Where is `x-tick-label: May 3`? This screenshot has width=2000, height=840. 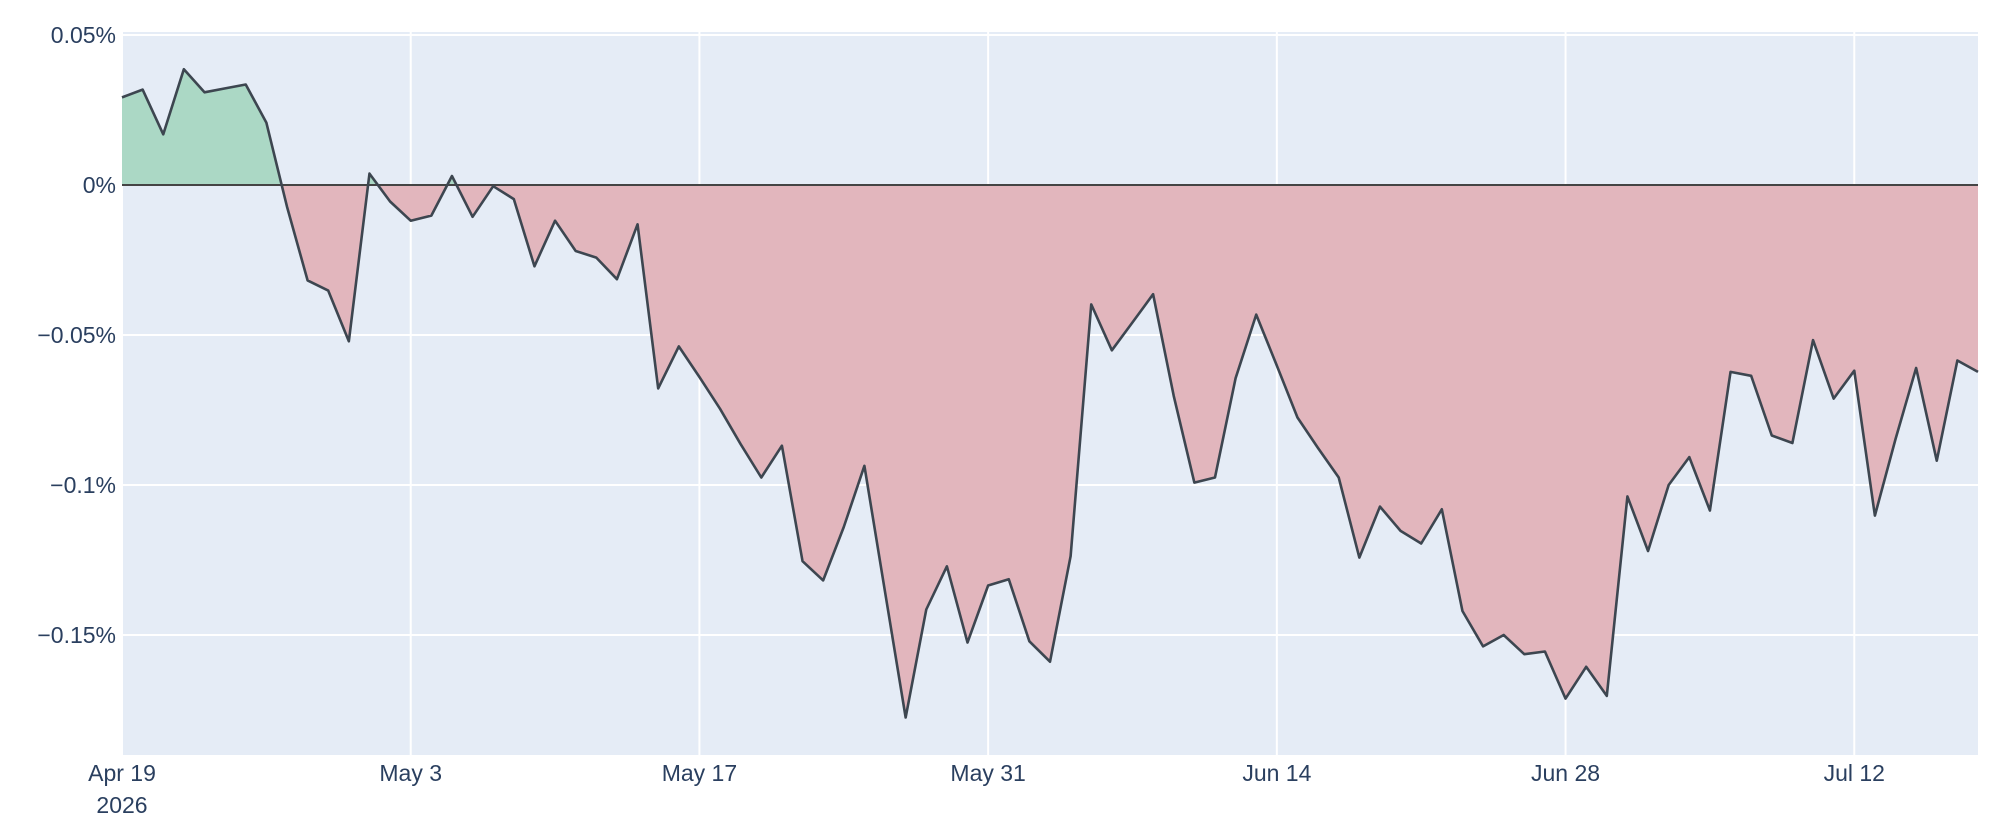 x-tick-label: May 3 is located at coordinates (410, 773).